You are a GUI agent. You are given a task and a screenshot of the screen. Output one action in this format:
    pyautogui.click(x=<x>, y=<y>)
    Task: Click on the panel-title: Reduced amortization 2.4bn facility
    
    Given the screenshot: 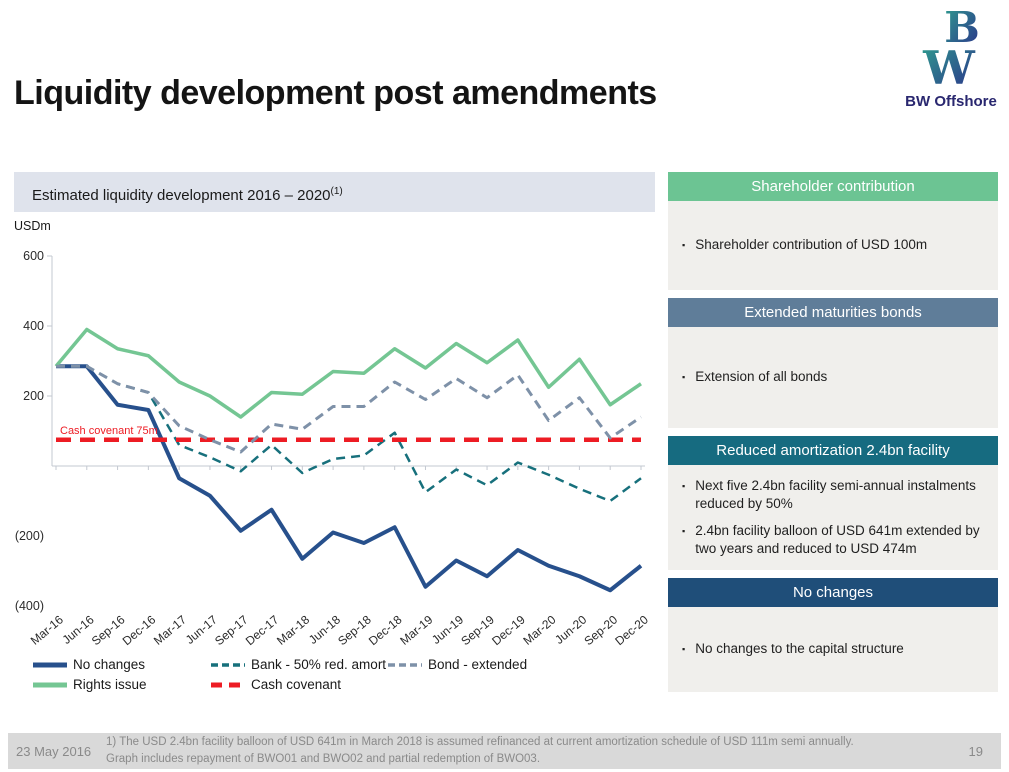 What is the action you would take?
    pyautogui.click(x=833, y=450)
    